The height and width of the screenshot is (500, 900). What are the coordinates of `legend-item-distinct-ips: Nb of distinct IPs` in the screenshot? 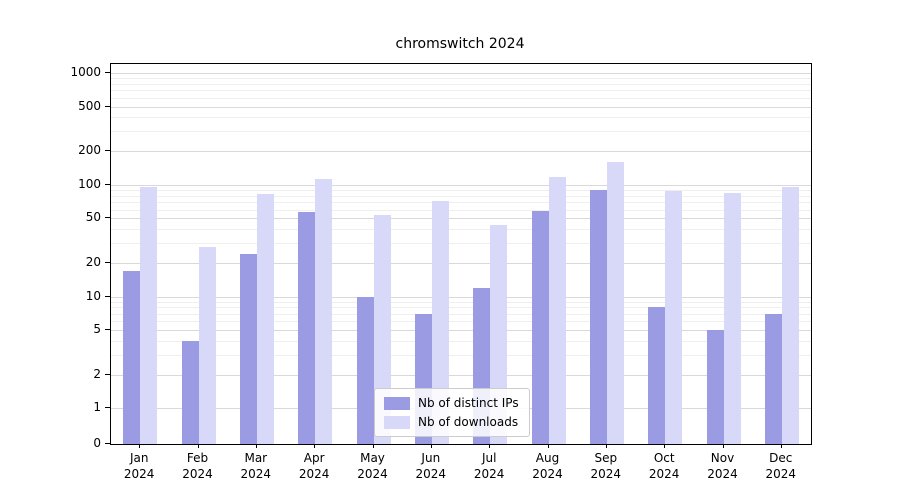 It's located at (451, 403).